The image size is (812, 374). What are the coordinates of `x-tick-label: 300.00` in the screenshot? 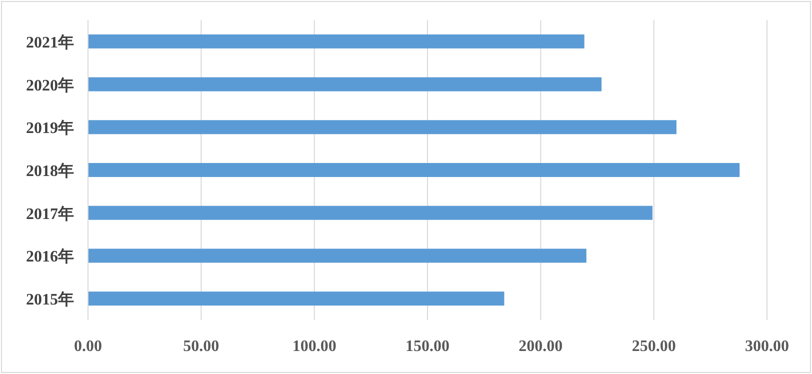 It's located at (767, 346).